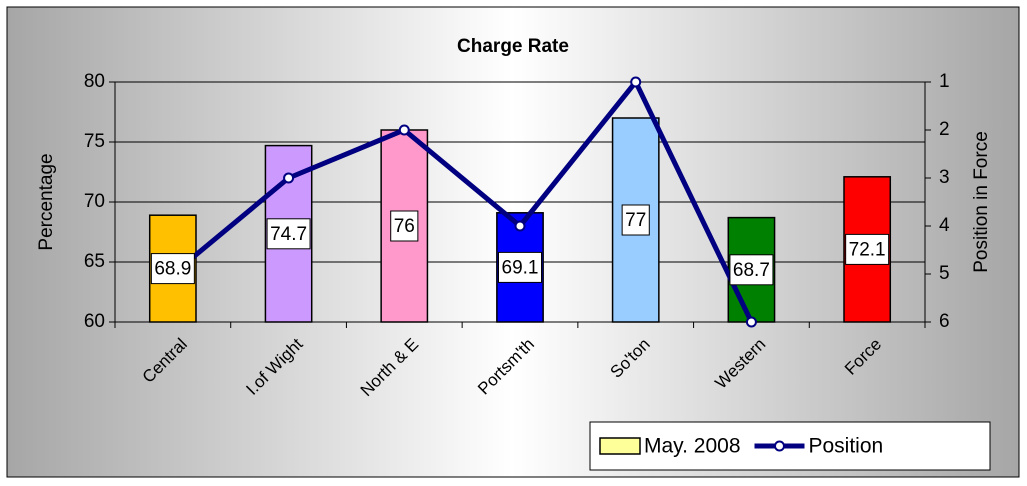 The width and height of the screenshot is (1027, 486). What do you see at coordinates (944, 129) in the screenshot?
I see `y2-tick-label: 2` at bounding box center [944, 129].